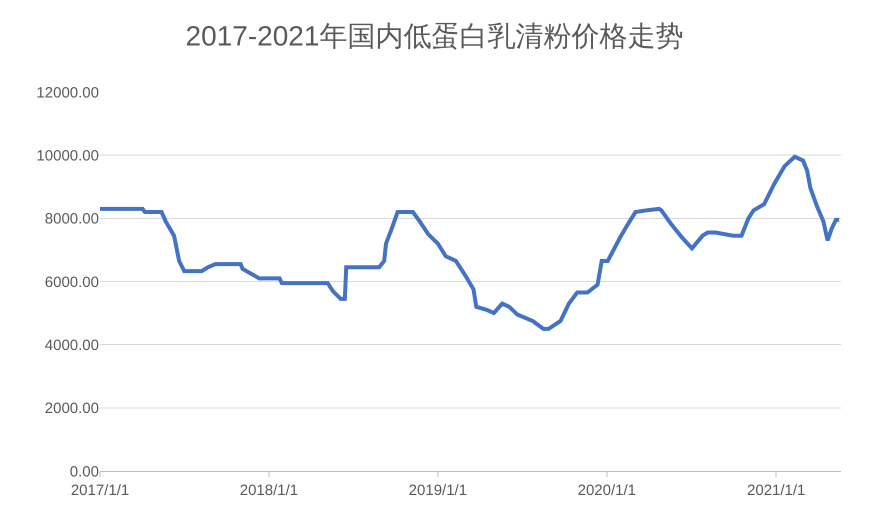  Describe the element at coordinates (607, 490) in the screenshot. I see `x-tick-label: 2020/1/1` at that location.